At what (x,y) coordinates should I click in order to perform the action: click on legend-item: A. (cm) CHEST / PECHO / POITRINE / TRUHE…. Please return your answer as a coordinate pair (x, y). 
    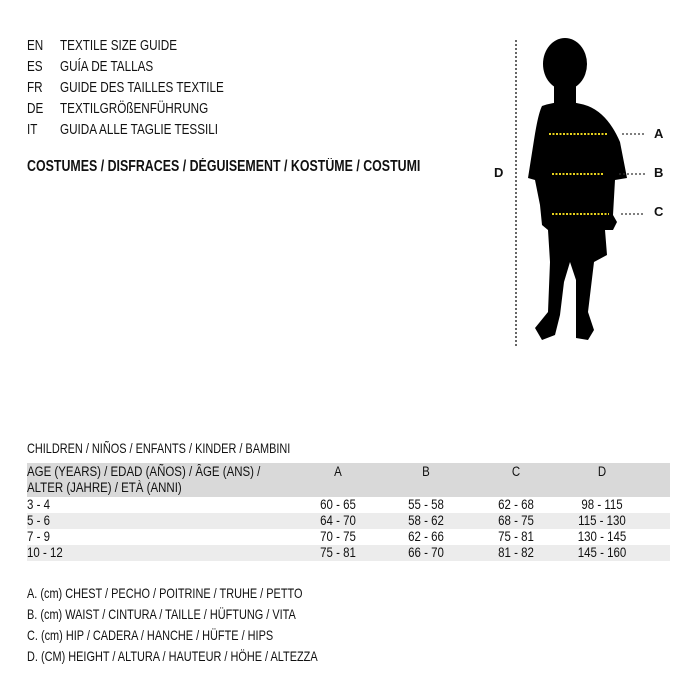
    Looking at the image, I should click on (165, 593).